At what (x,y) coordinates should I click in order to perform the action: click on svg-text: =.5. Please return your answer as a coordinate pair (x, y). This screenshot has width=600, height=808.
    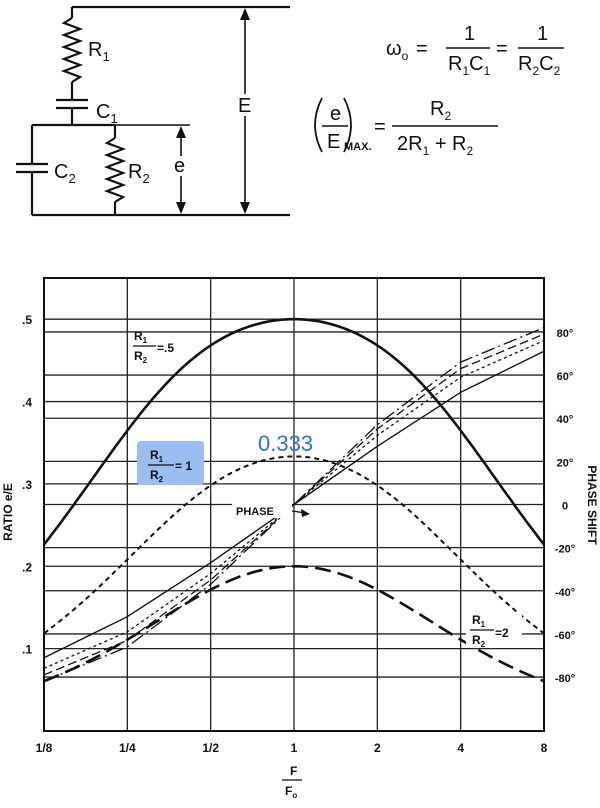
    Looking at the image, I should click on (165, 348).